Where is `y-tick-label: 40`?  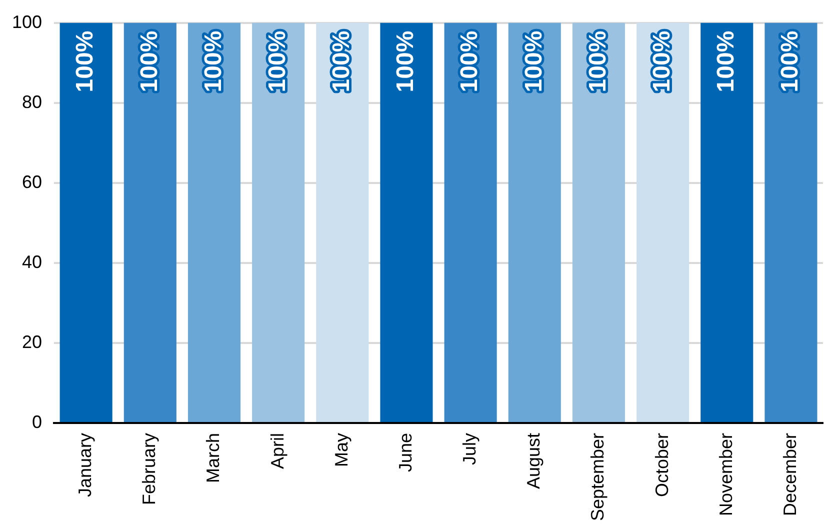 y-tick-label: 40 is located at coordinates (32, 262).